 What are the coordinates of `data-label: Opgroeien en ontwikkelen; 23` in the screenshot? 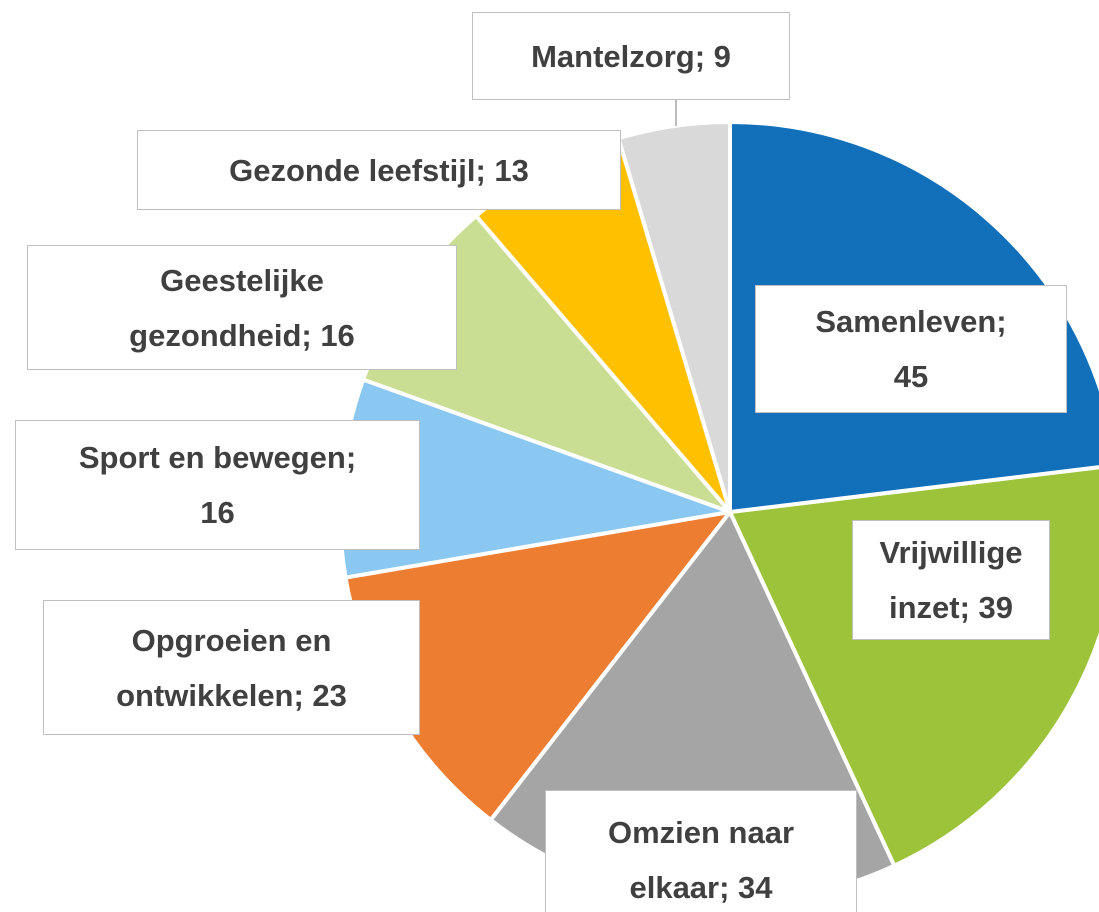 It's located at (231, 667).